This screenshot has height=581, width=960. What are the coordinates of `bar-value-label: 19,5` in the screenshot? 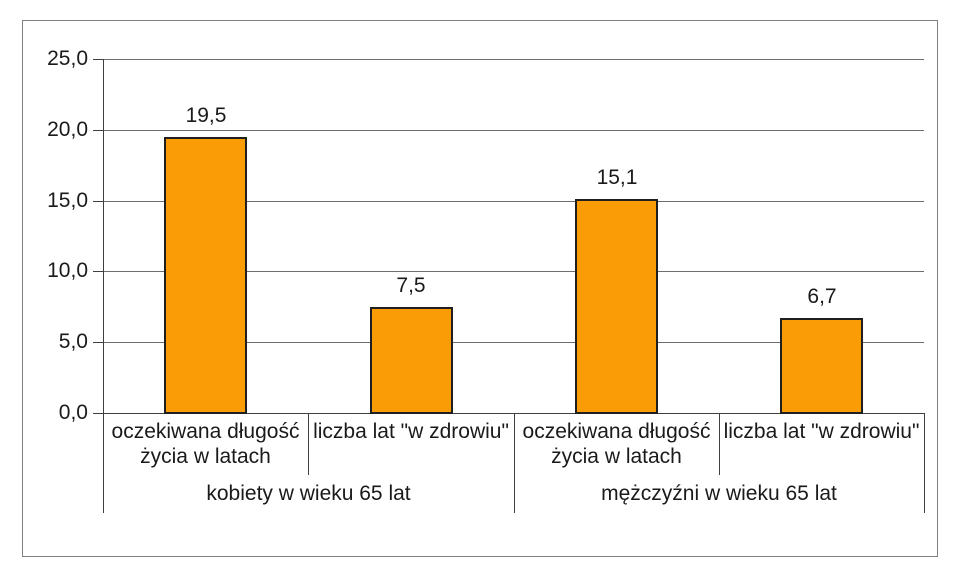 It's located at (206, 115).